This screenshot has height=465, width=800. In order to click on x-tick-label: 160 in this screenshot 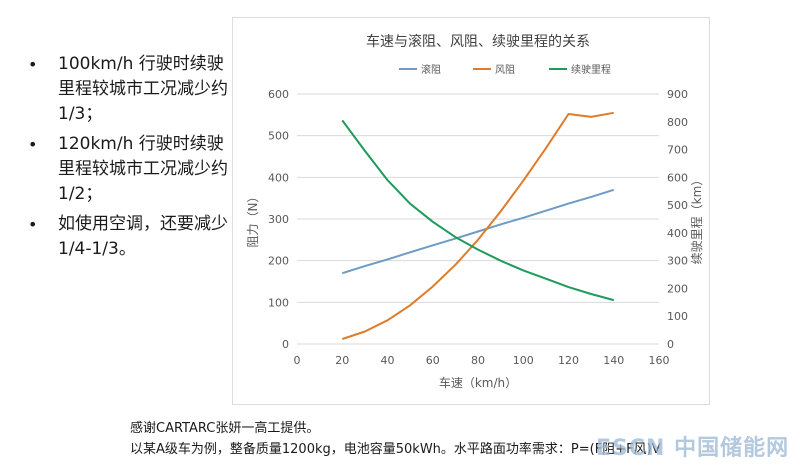, I will do `click(659, 360)`.